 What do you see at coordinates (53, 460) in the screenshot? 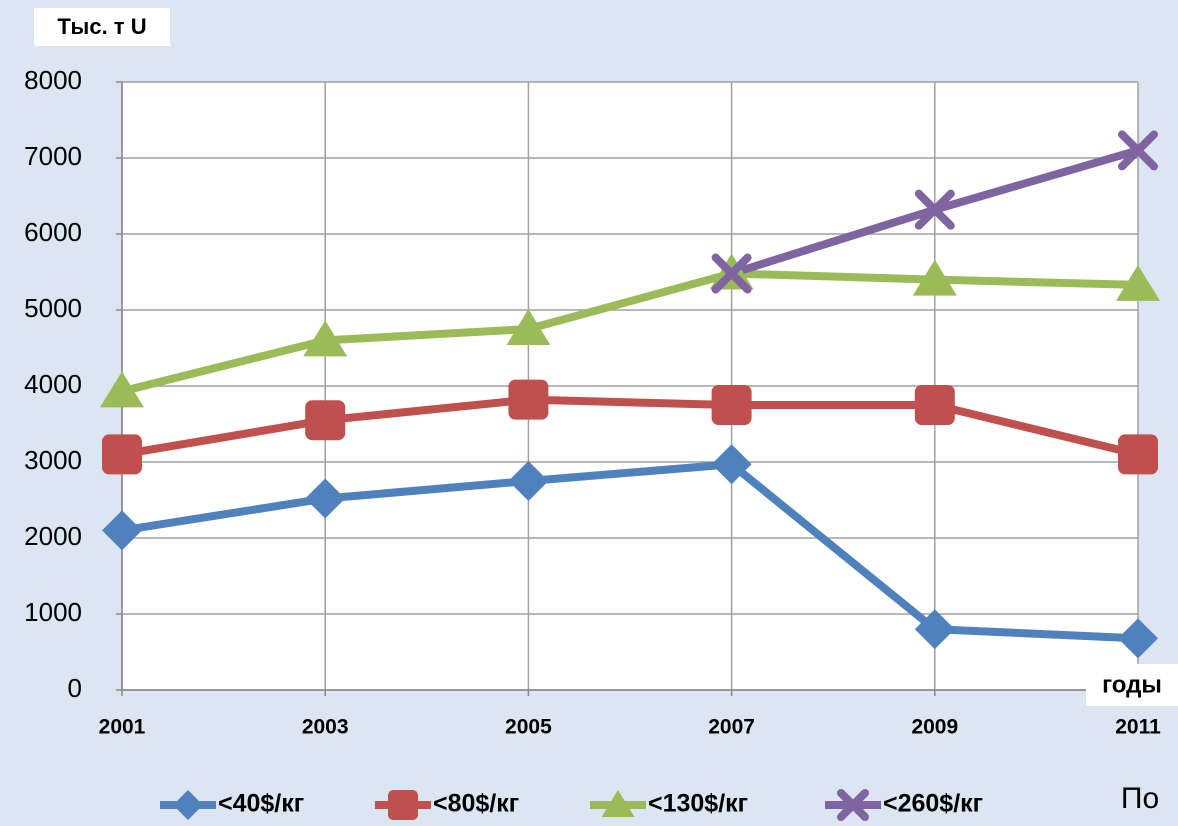
I see `y-tick-label: 3000` at bounding box center [53, 460].